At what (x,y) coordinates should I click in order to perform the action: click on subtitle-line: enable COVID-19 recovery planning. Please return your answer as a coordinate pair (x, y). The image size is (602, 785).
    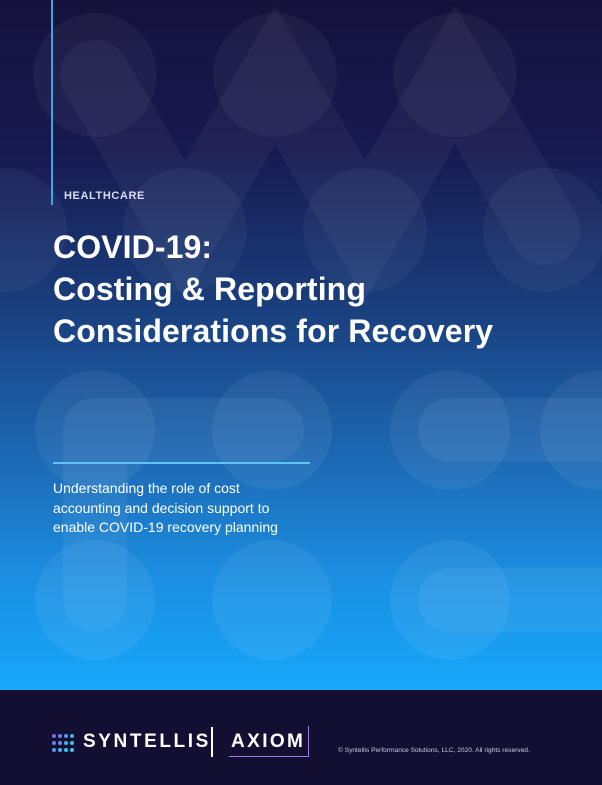
    Looking at the image, I should click on (165, 527).